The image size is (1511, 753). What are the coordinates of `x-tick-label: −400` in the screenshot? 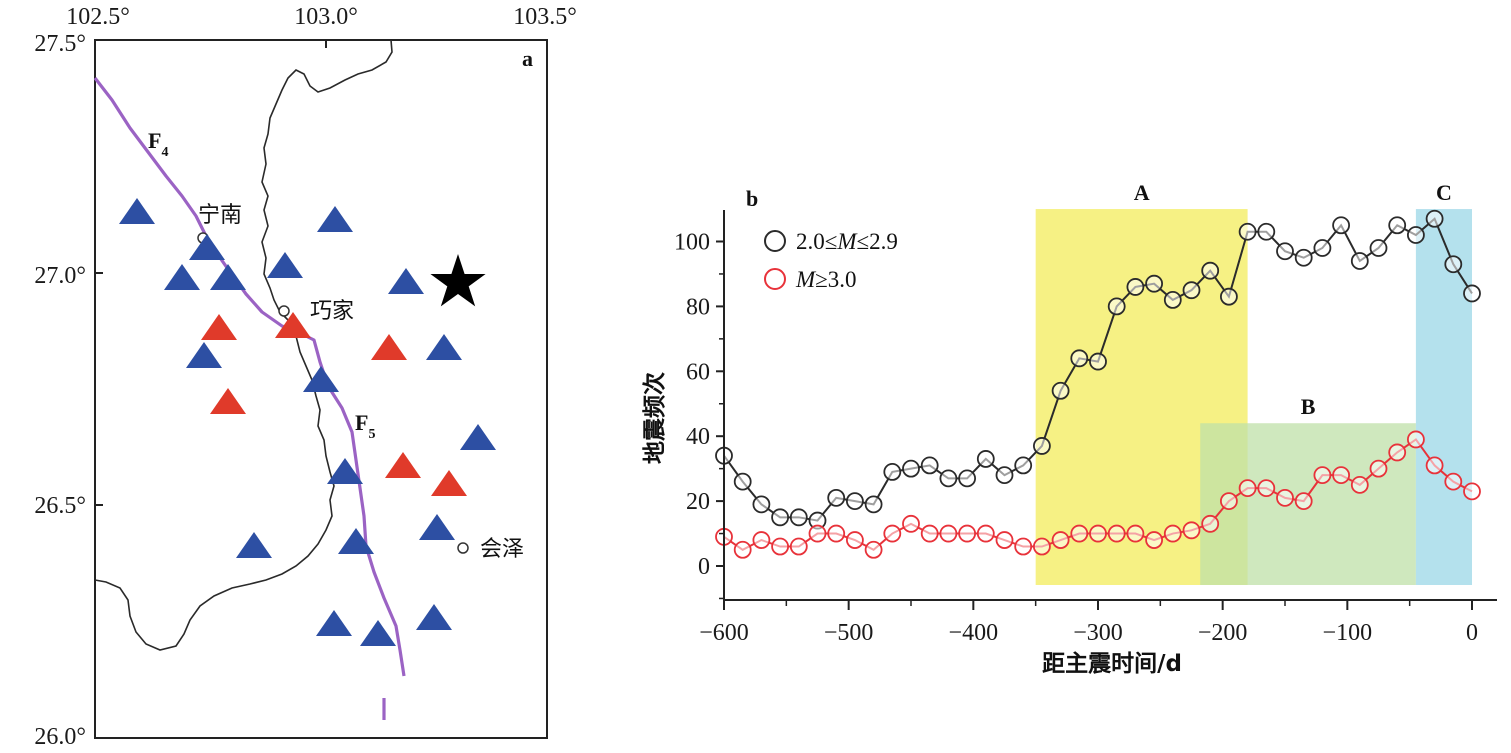 It's located at (974, 633).